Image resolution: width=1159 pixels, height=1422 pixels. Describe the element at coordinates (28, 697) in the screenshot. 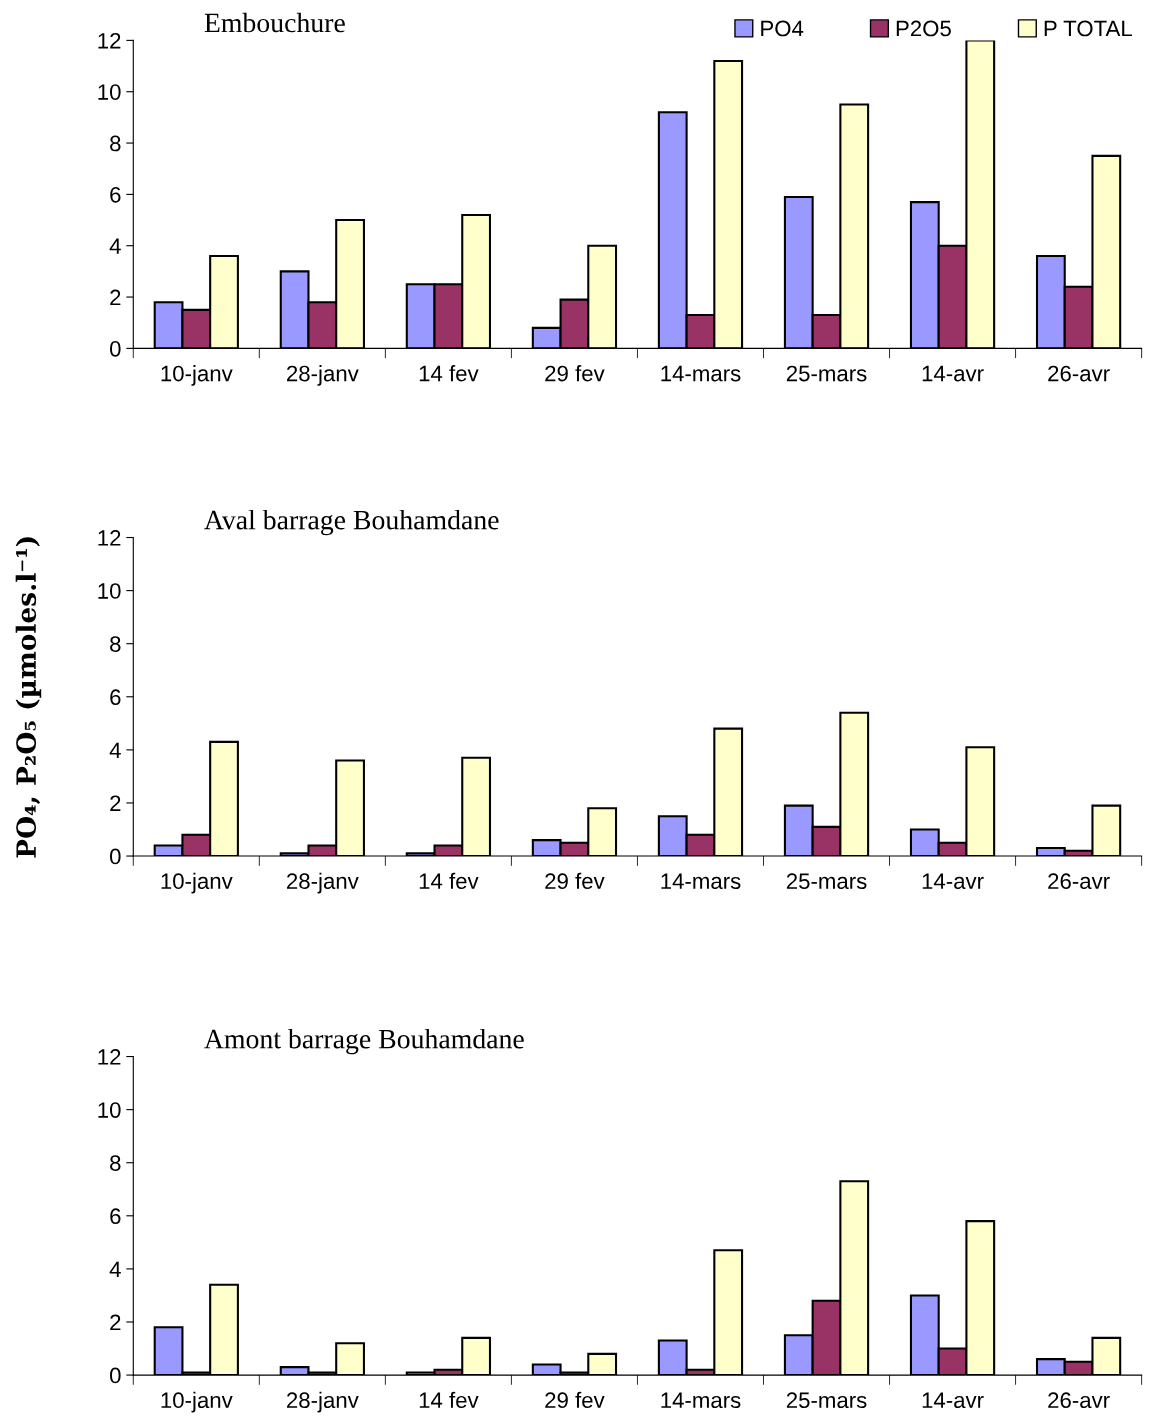

I see `y-axis-title: PO₄, P₂O₅ (µmoles.l⁻¹)` at that location.